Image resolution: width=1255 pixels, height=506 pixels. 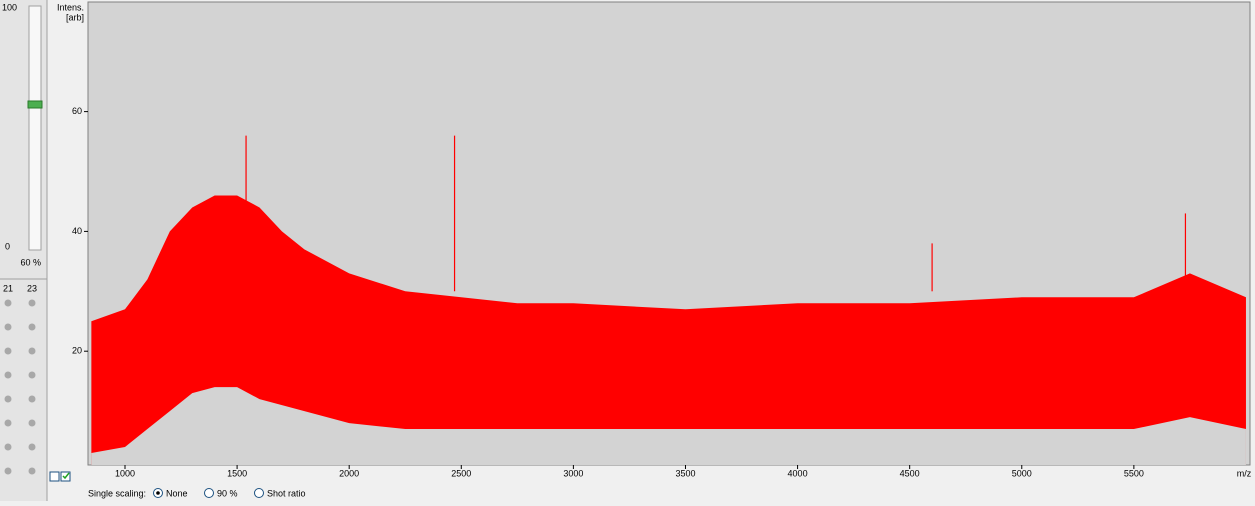 What do you see at coordinates (9, 7) in the screenshot?
I see `slider-max: 100` at bounding box center [9, 7].